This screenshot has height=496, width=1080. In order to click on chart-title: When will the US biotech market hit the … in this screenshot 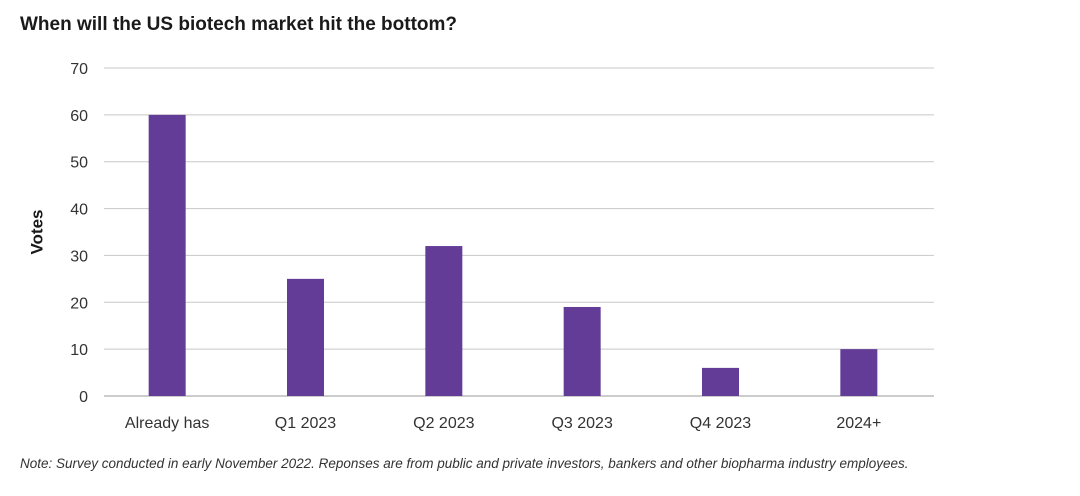, I will do `click(239, 24)`.